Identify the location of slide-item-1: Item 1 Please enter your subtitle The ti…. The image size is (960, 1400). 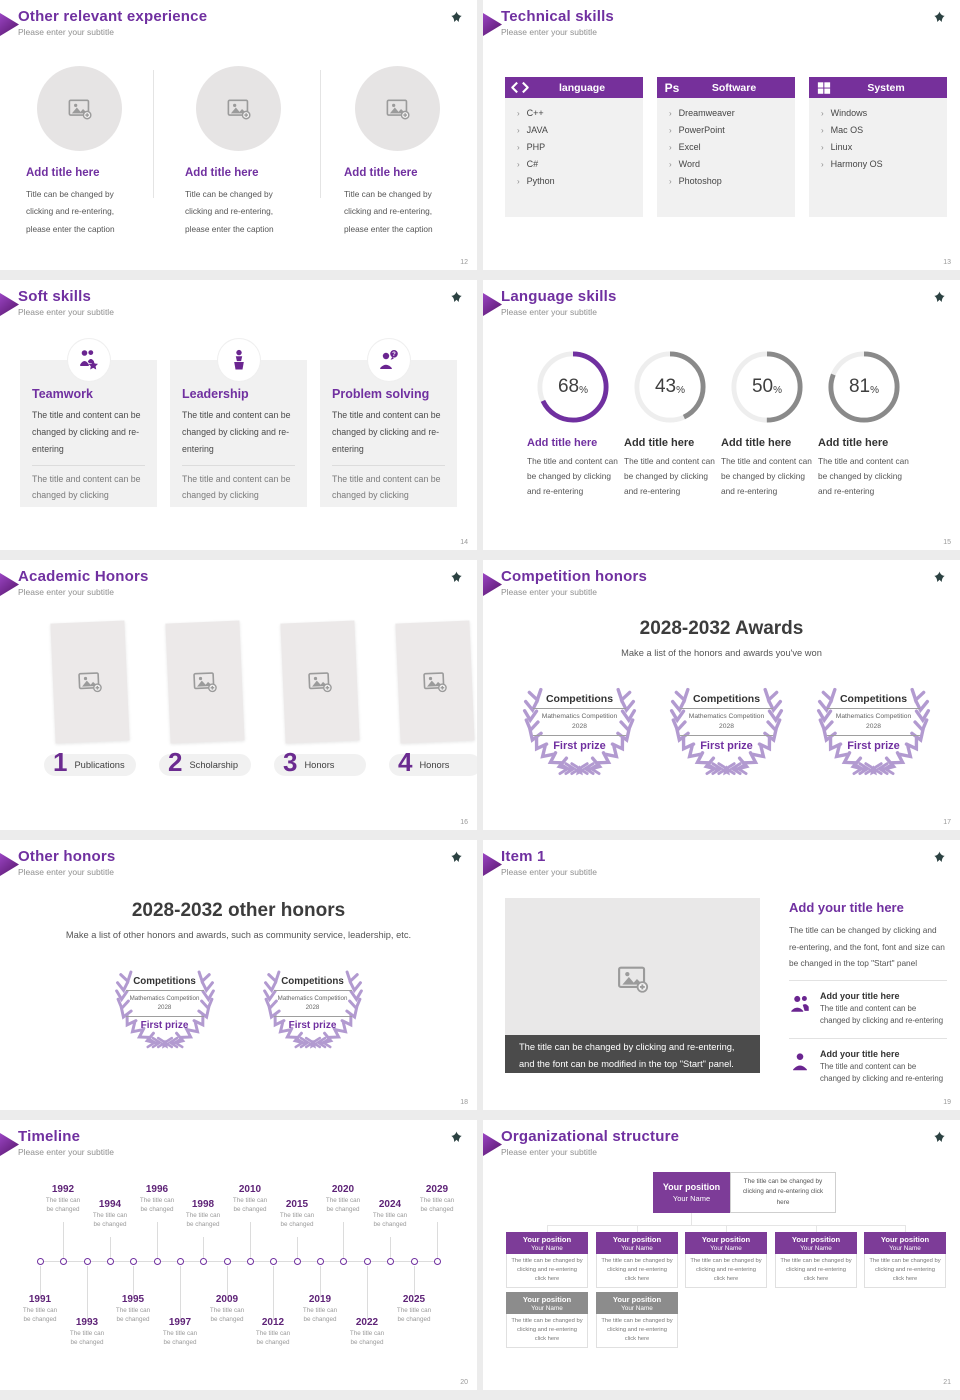
(721, 975).